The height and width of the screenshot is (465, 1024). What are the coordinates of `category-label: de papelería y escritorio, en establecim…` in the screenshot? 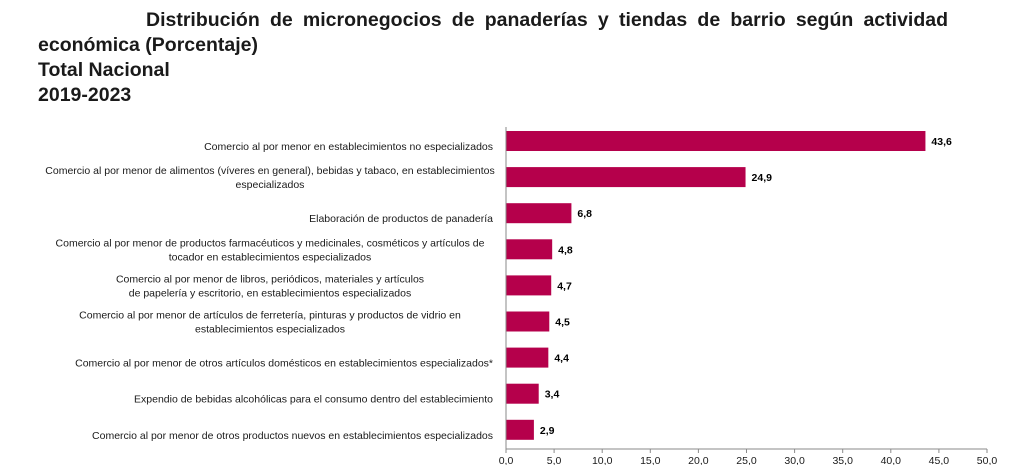 It's located at (270, 293).